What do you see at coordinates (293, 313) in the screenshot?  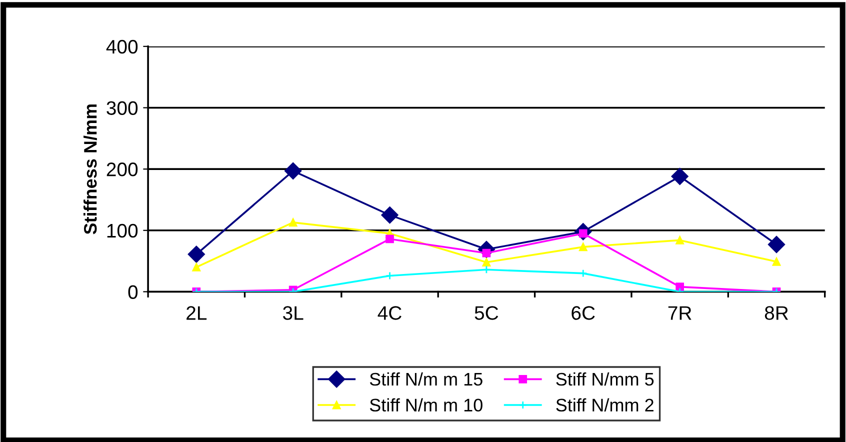 I see `x-tick-label: 3L` at bounding box center [293, 313].